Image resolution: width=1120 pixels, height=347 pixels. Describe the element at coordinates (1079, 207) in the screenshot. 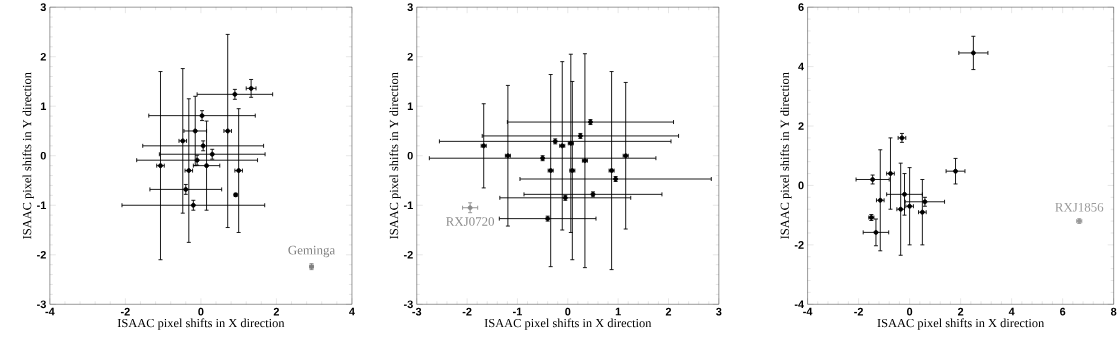

I see `series-label: RXJ1856` at that location.